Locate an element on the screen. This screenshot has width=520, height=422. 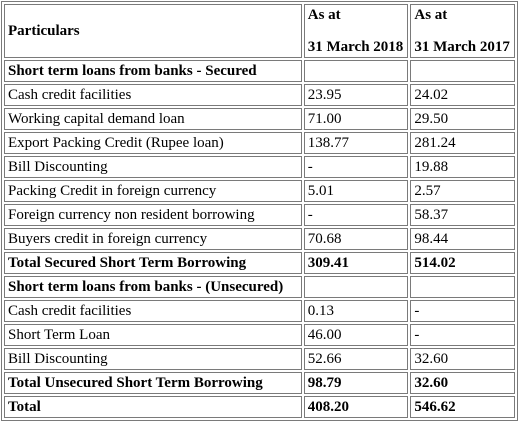
value-2017: 58.37 is located at coordinates (462, 215).